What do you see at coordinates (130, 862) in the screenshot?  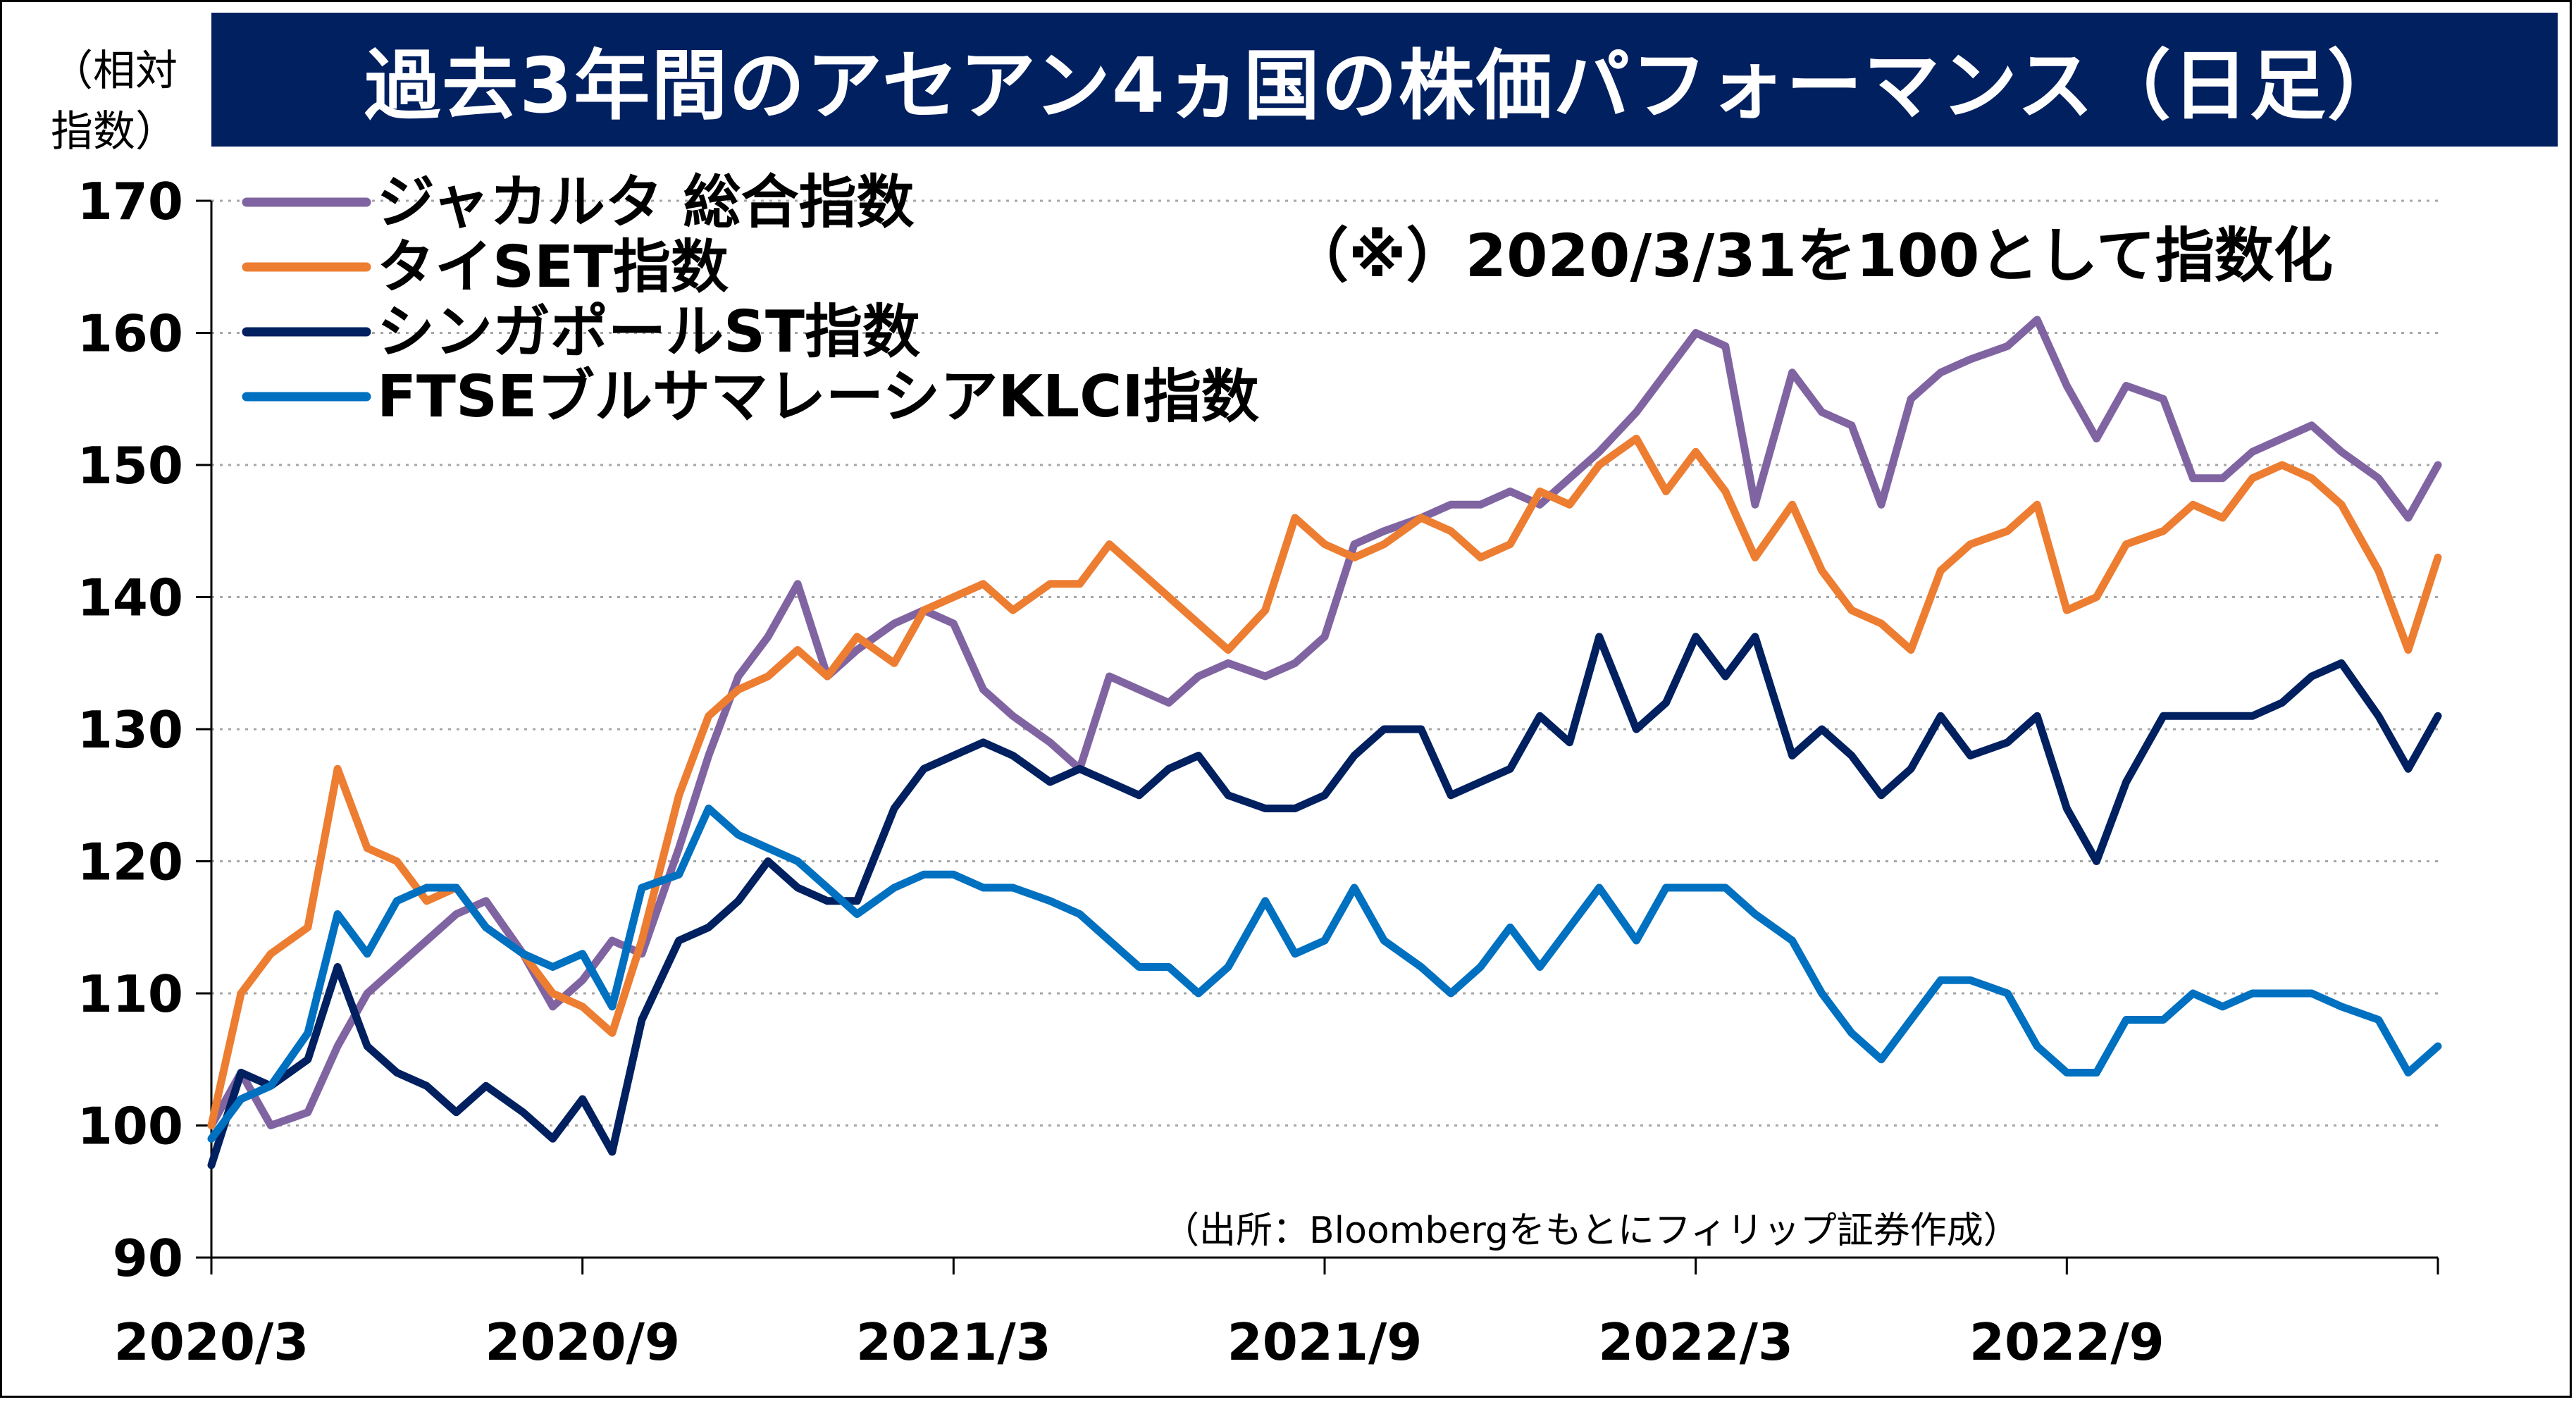 I see `y-tick-label: 120` at bounding box center [130, 862].